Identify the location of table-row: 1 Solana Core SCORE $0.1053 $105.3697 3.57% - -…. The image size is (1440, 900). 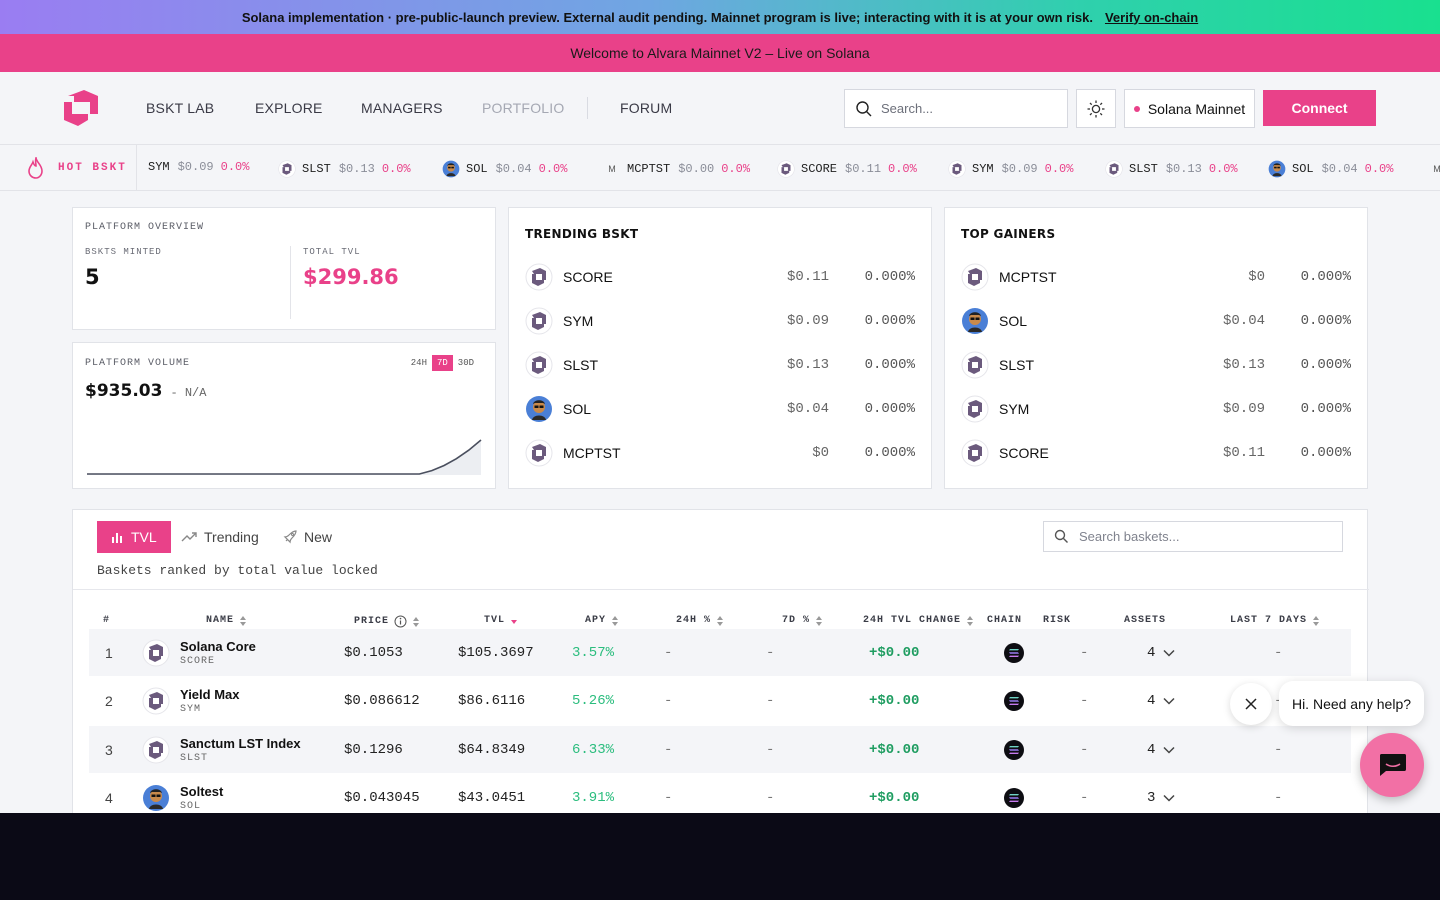
(720, 652).